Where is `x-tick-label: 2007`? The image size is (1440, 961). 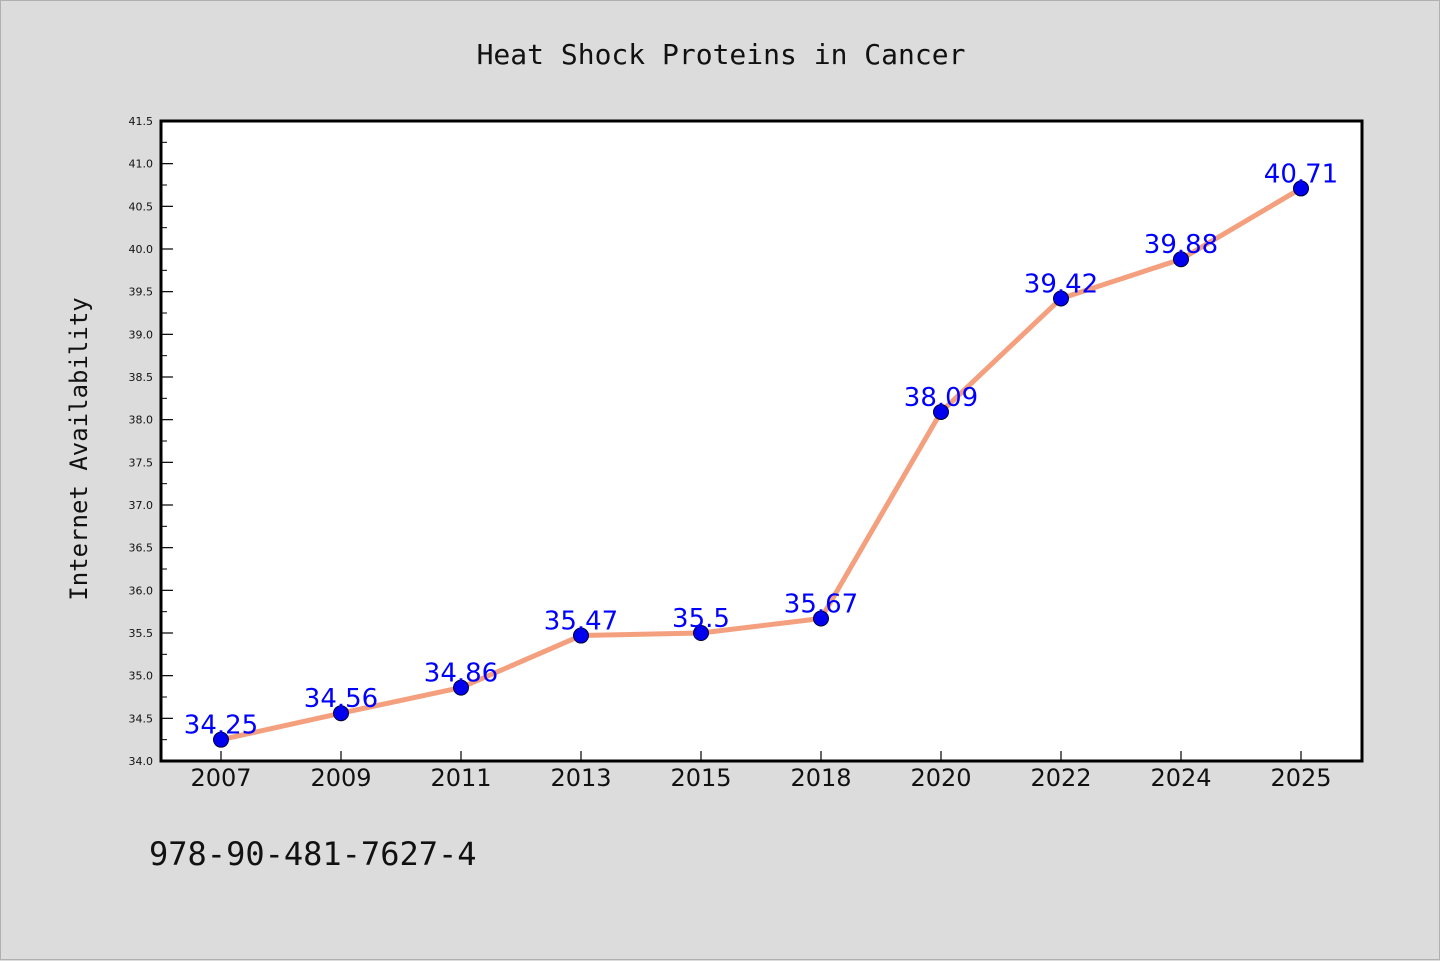
x-tick-label: 2007 is located at coordinates (220, 778).